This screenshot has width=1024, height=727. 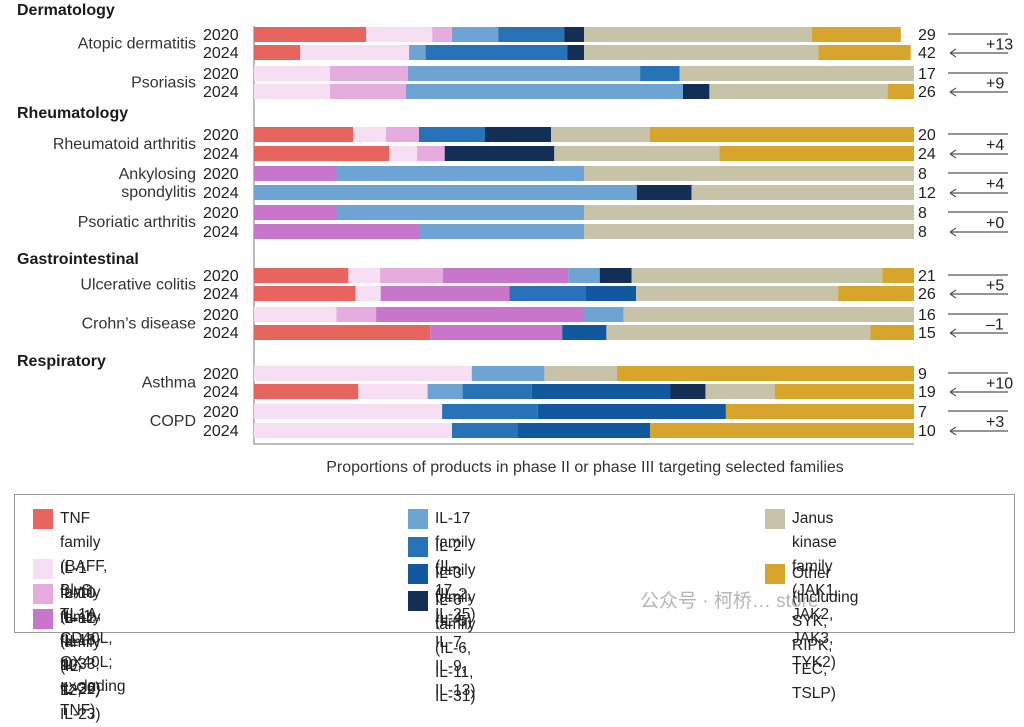 What do you see at coordinates (995, 325) in the screenshot?
I see `change-label: –1` at bounding box center [995, 325].